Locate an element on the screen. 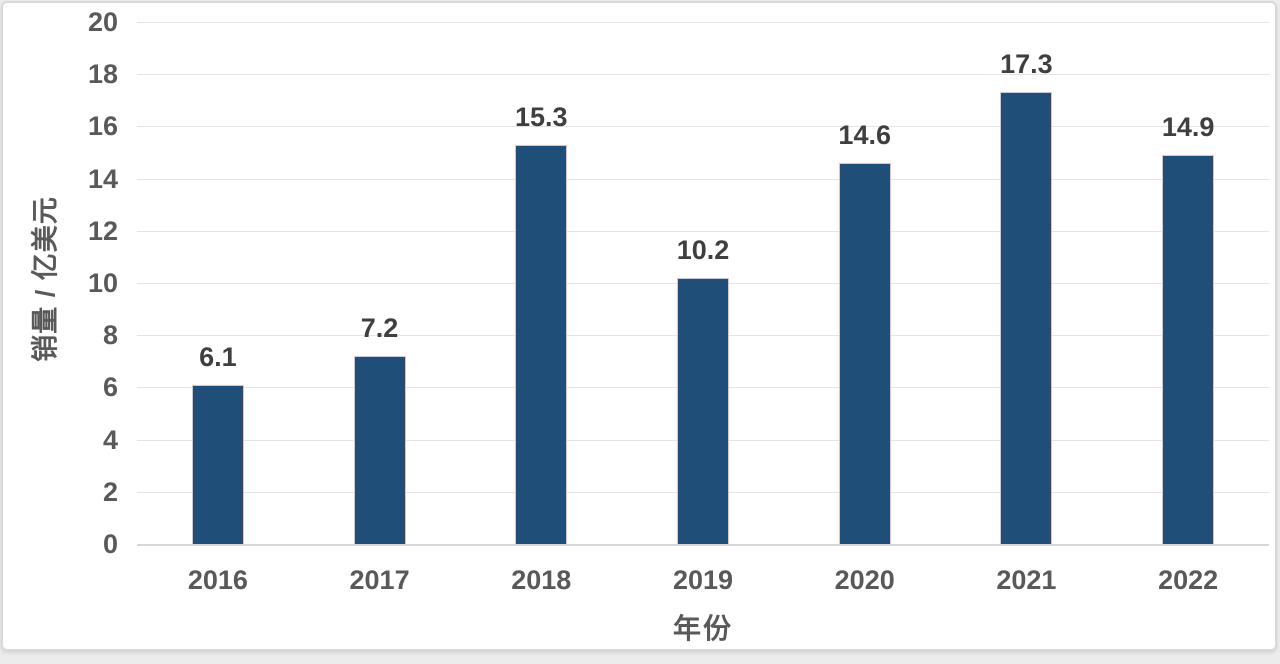 The image size is (1280, 664). bar-2017 is located at coordinates (379, 450).